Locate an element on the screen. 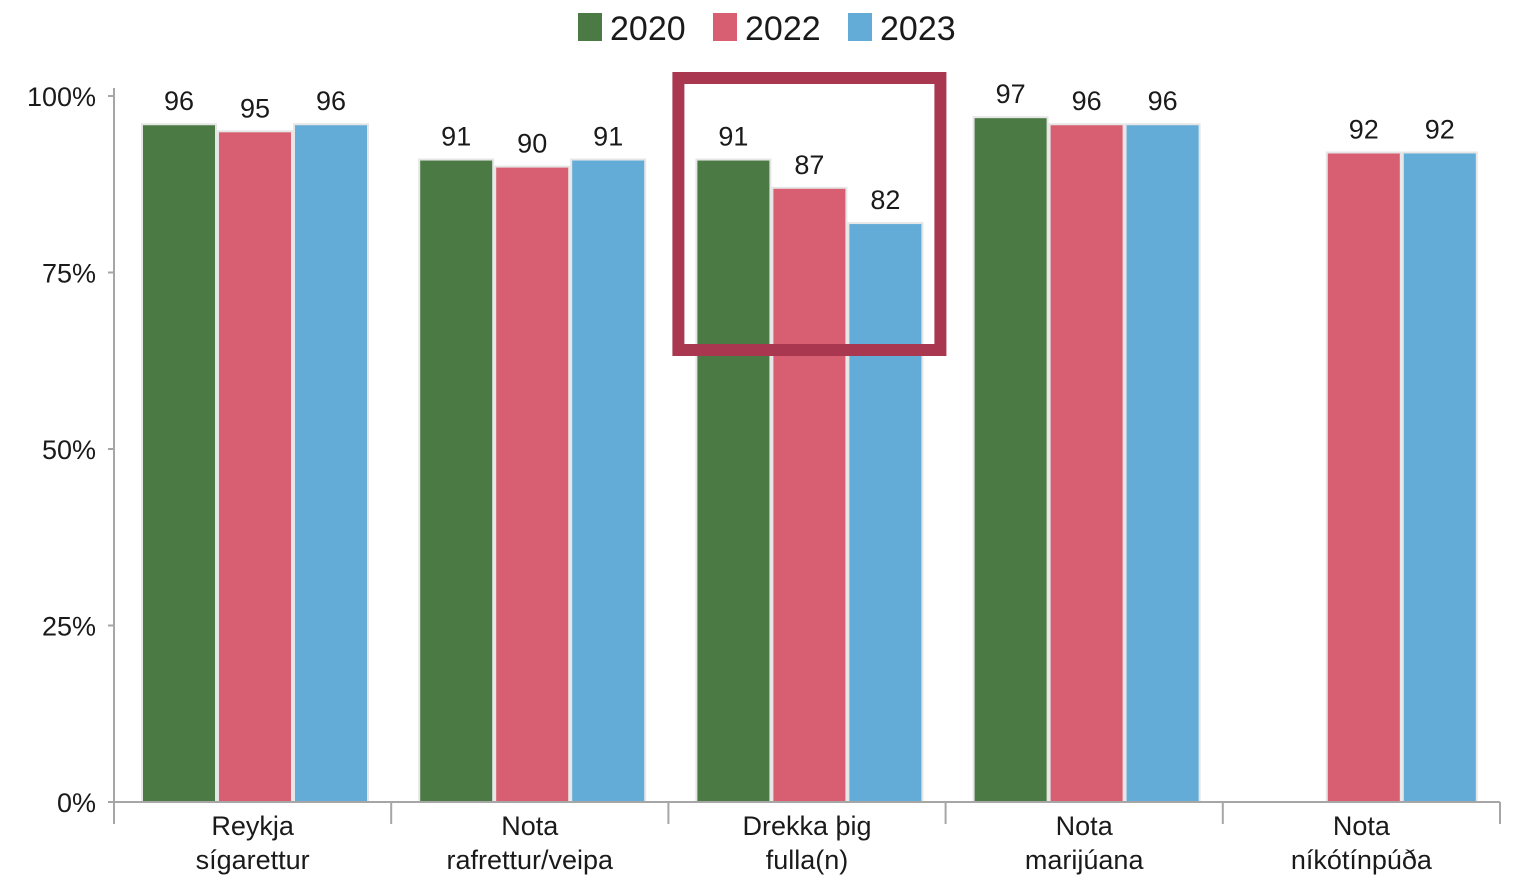  x-tick-label-line: marijúana is located at coordinates (1085, 860).